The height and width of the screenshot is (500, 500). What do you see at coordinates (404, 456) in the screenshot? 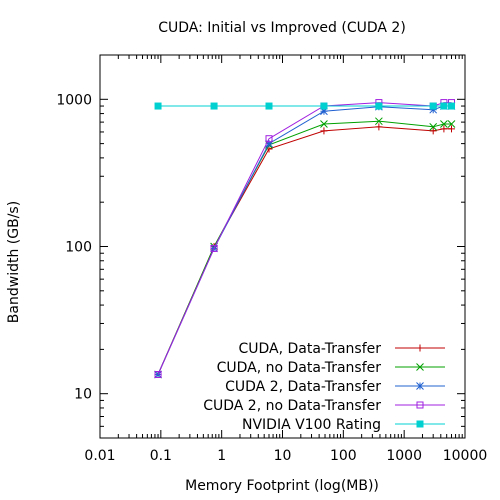
I see `x-tick-label: 1000` at bounding box center [404, 456].